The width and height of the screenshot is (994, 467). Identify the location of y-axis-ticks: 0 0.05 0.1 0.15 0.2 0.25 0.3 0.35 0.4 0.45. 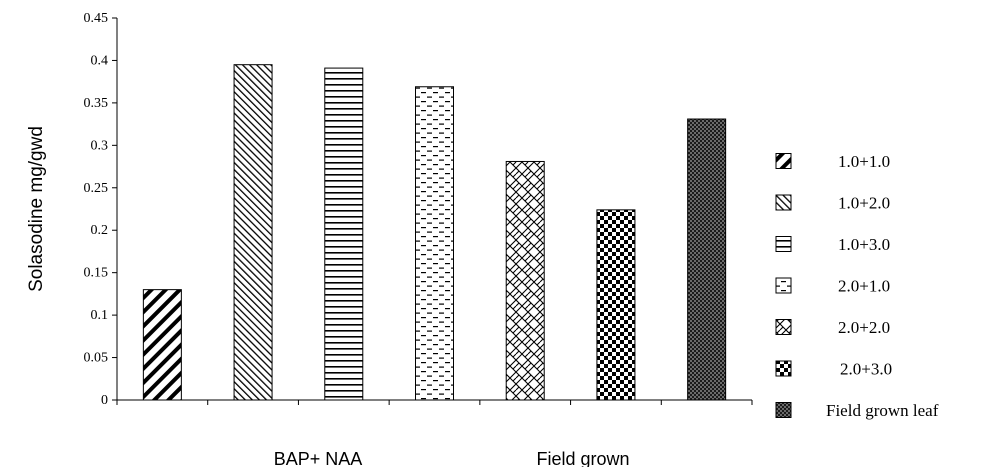
(100, 209).